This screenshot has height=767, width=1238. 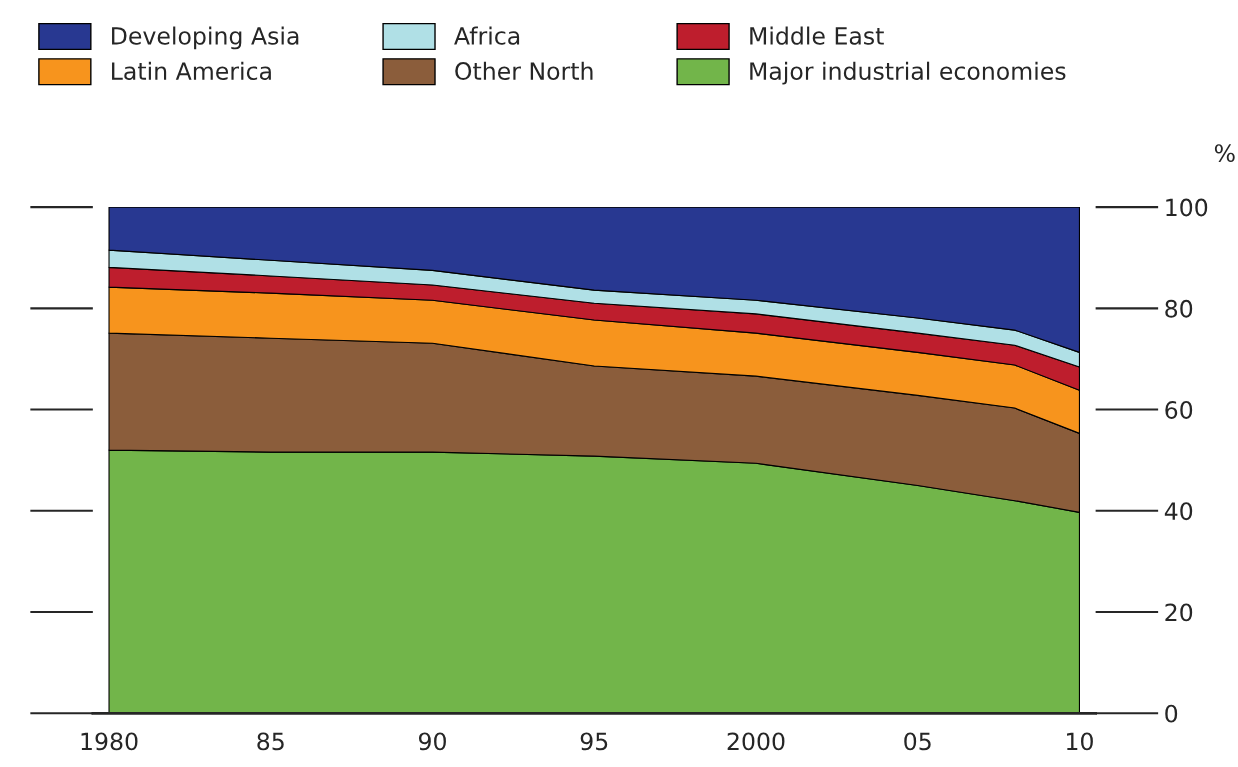 What do you see at coordinates (1224, 153) in the screenshot?
I see `y-axis-title: %` at bounding box center [1224, 153].